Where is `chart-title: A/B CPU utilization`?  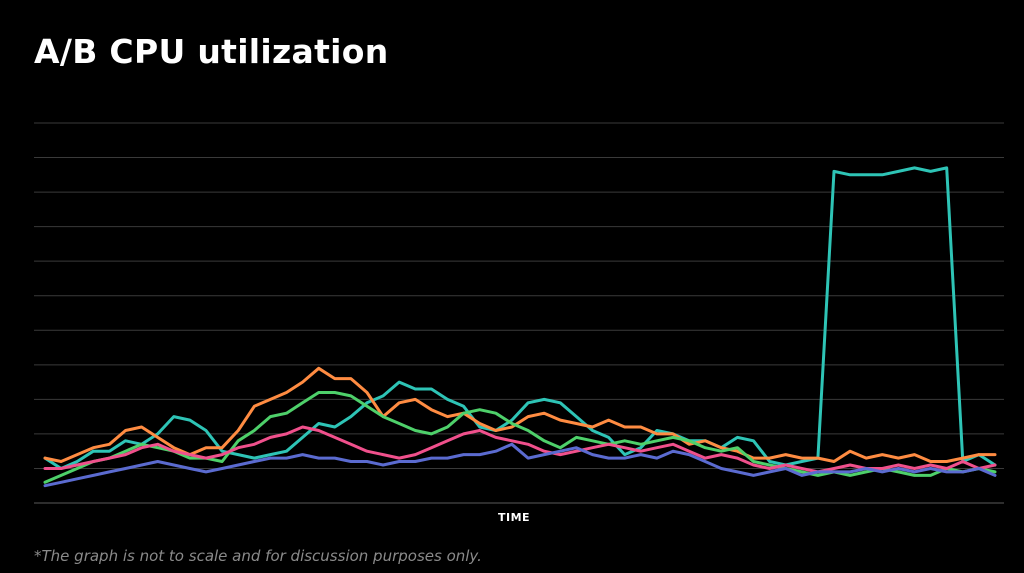 chart-title: A/B CPU utilization is located at coordinates (211, 51).